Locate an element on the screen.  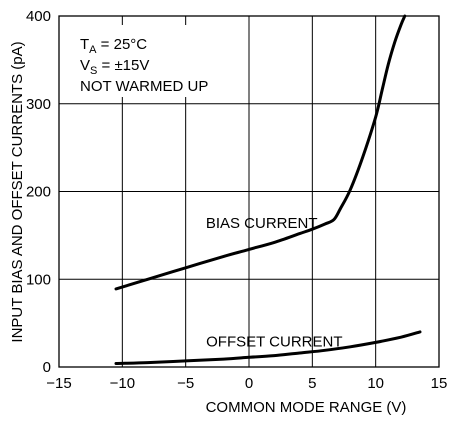
x-tick-label-6: 15 is located at coordinates (439, 383).